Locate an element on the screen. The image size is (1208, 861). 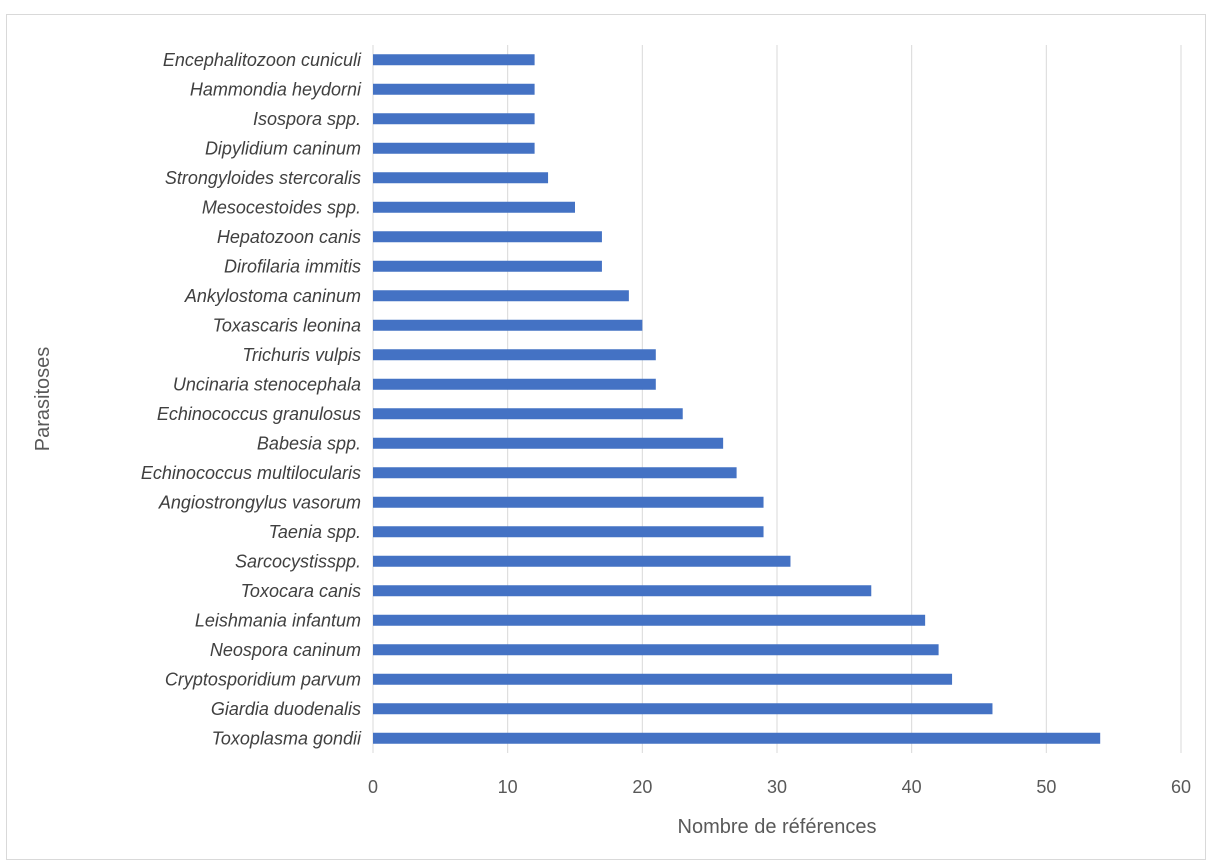
x-tick-label: 30 is located at coordinates (777, 787).